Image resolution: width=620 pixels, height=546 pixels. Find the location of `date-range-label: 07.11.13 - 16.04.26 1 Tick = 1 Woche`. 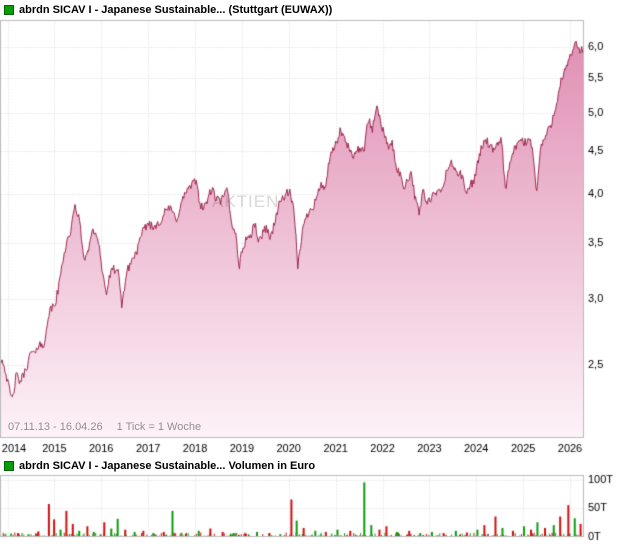

date-range-label: 07.11.13 - 16.04.26 1 Tick = 1 Woche is located at coordinates (104, 427).